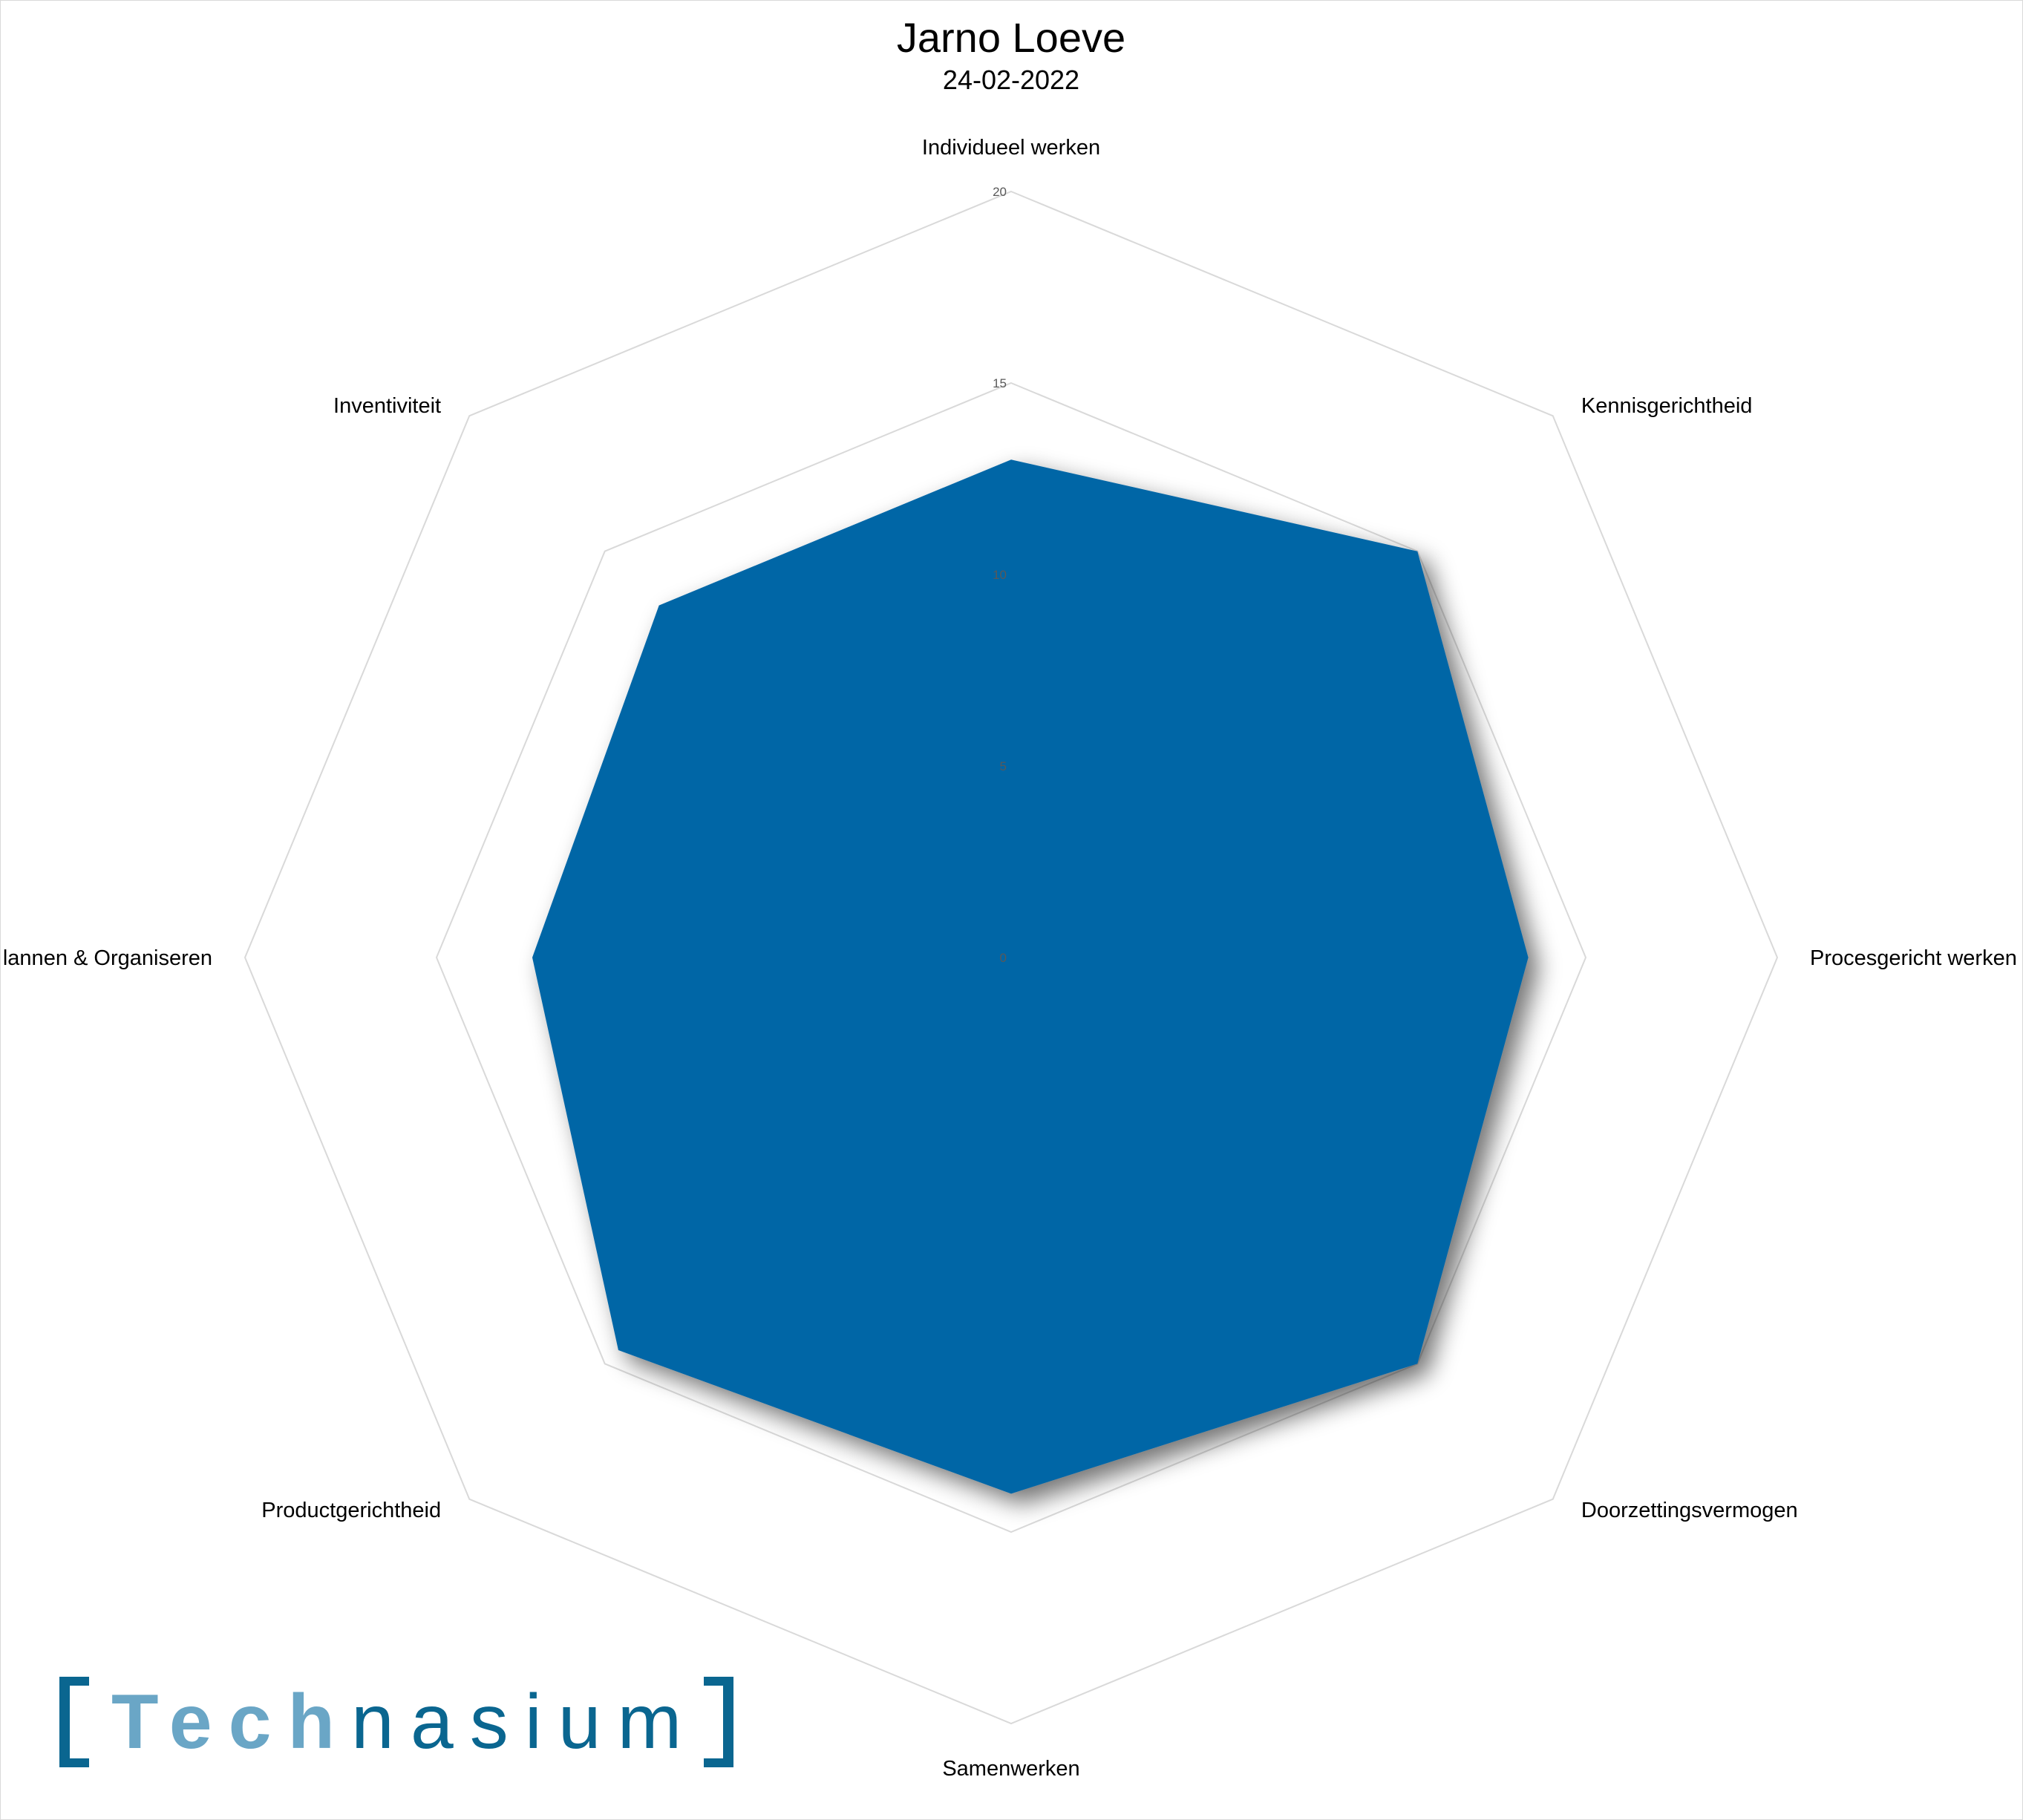 The width and height of the screenshot is (2023, 1820). What do you see at coordinates (525, 1722) in the screenshot?
I see `logo-text-nasium: nasium` at bounding box center [525, 1722].